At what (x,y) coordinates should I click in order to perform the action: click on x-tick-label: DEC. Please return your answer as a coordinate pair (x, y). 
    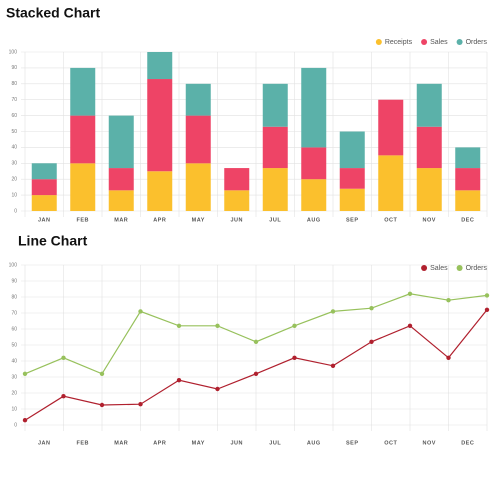
    Looking at the image, I should click on (467, 443).